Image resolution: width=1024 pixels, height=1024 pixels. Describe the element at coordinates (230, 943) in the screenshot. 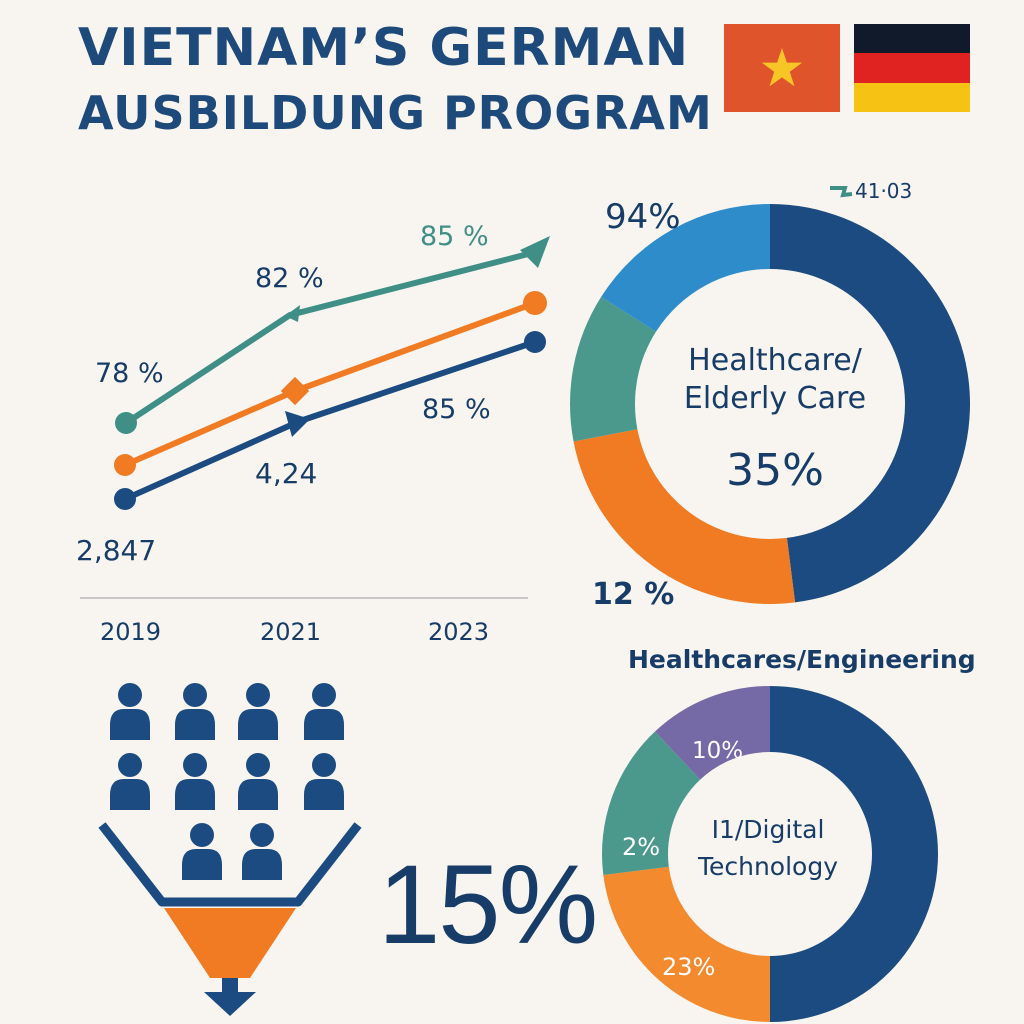

I see `funnel-body` at that location.